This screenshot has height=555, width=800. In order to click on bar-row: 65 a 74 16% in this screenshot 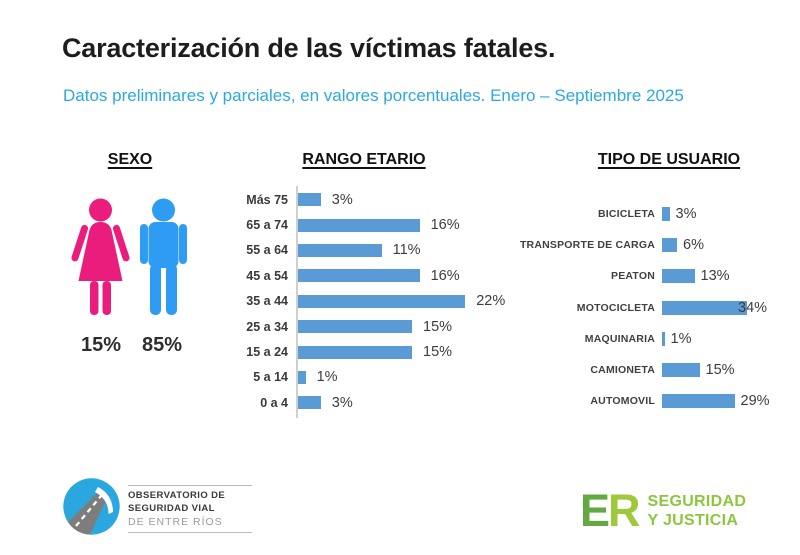, I will do `click(358, 224)`.